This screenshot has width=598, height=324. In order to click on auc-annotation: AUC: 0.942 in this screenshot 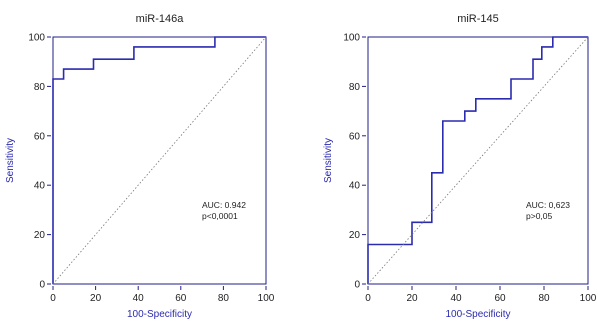, I will do `click(224, 205)`.